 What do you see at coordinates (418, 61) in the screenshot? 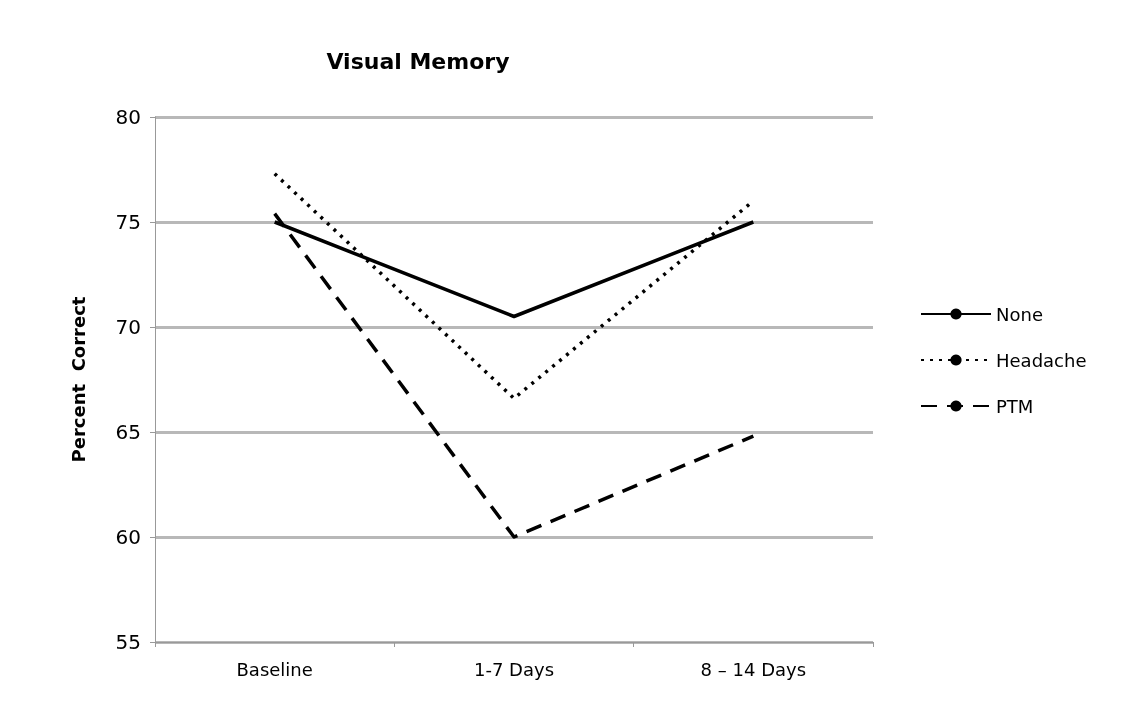
I see `chart-title: Visual Memory` at bounding box center [418, 61].